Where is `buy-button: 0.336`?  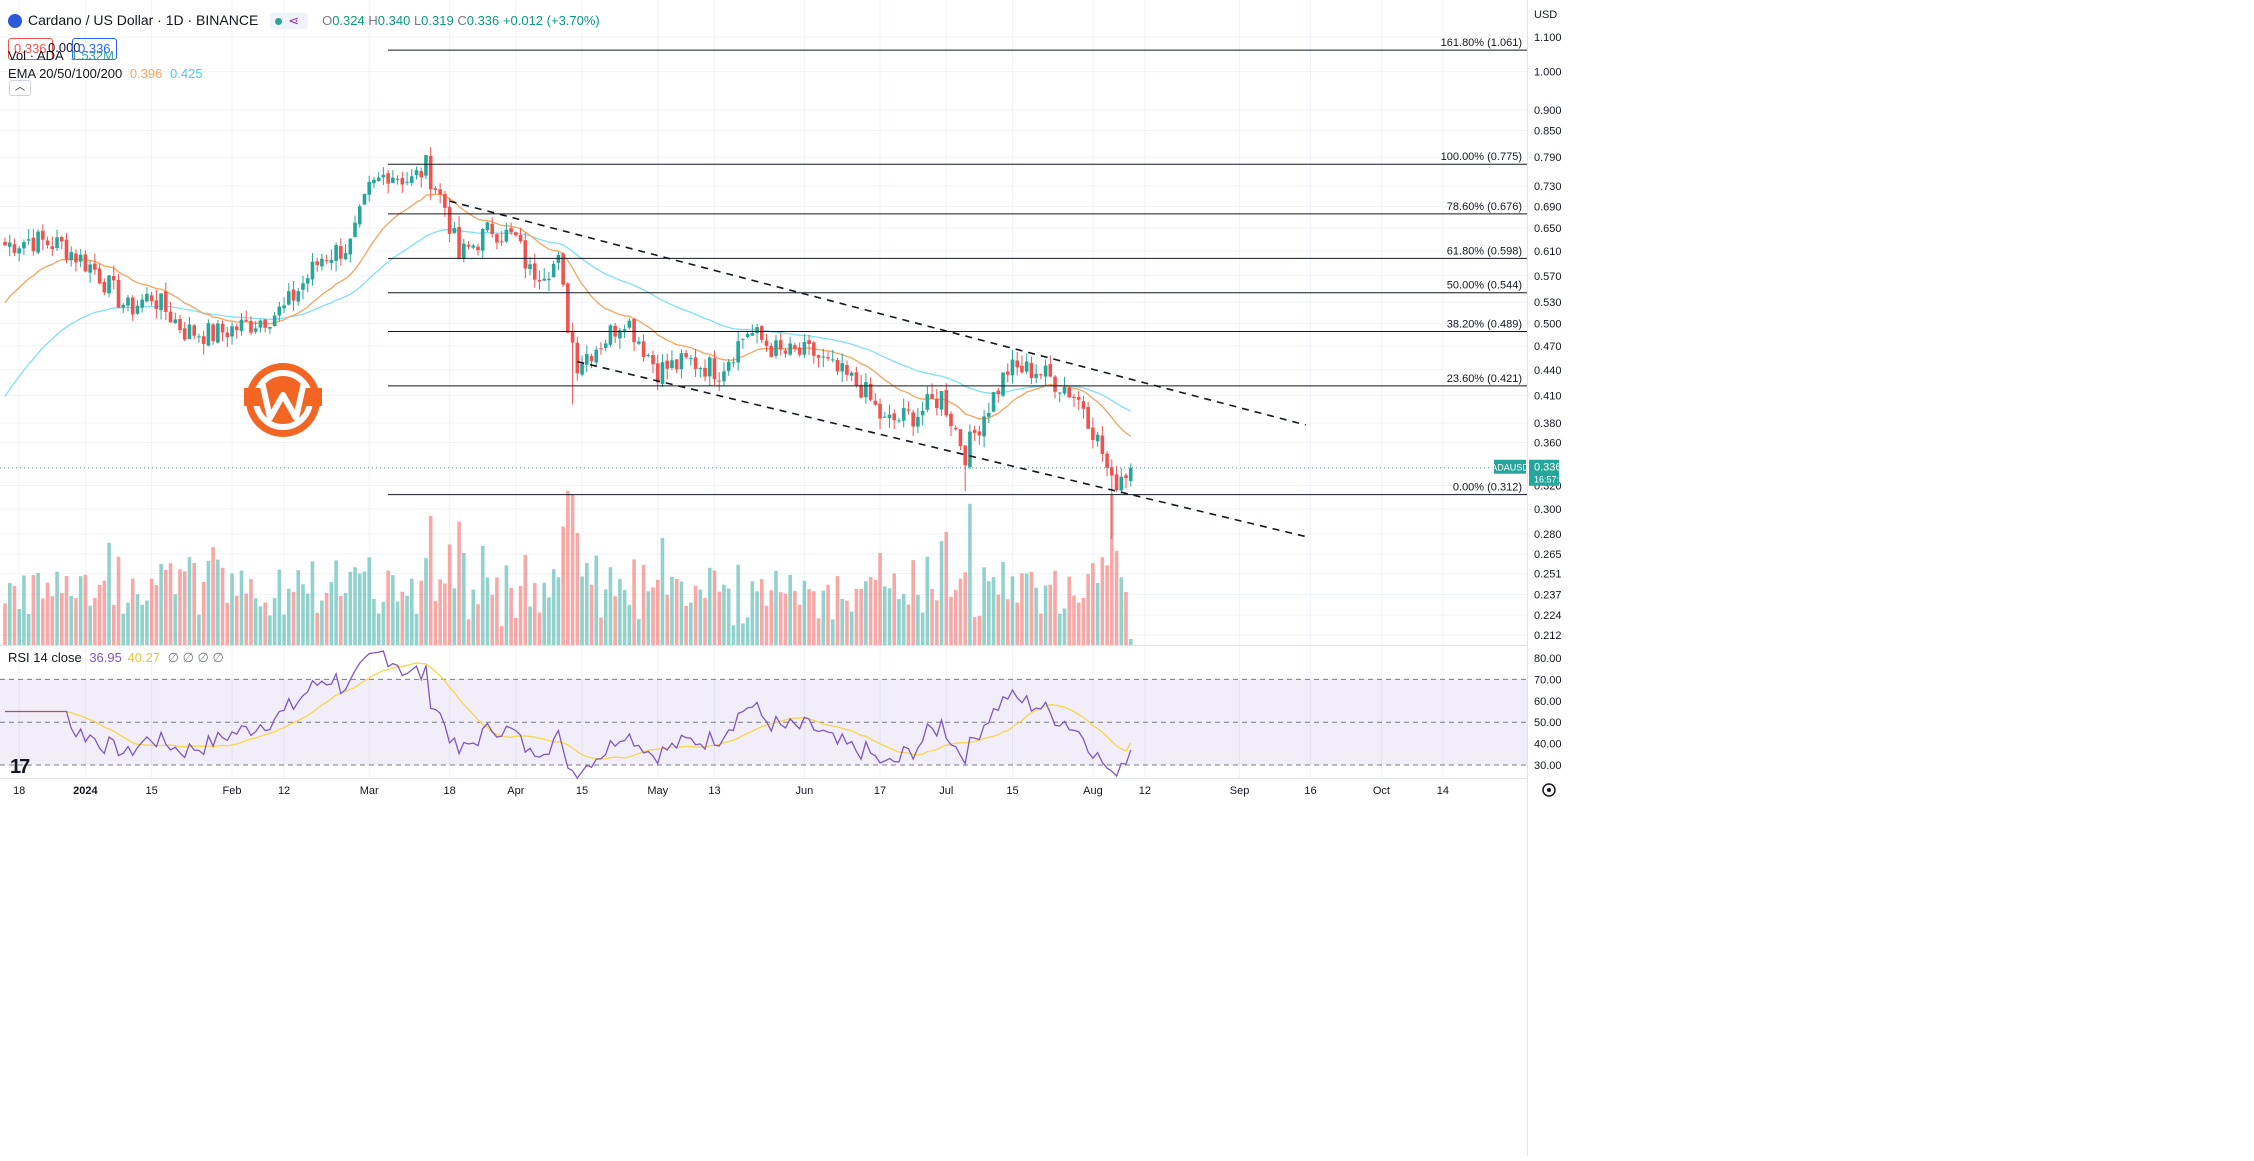 buy-button: 0.336 is located at coordinates (94, 49).